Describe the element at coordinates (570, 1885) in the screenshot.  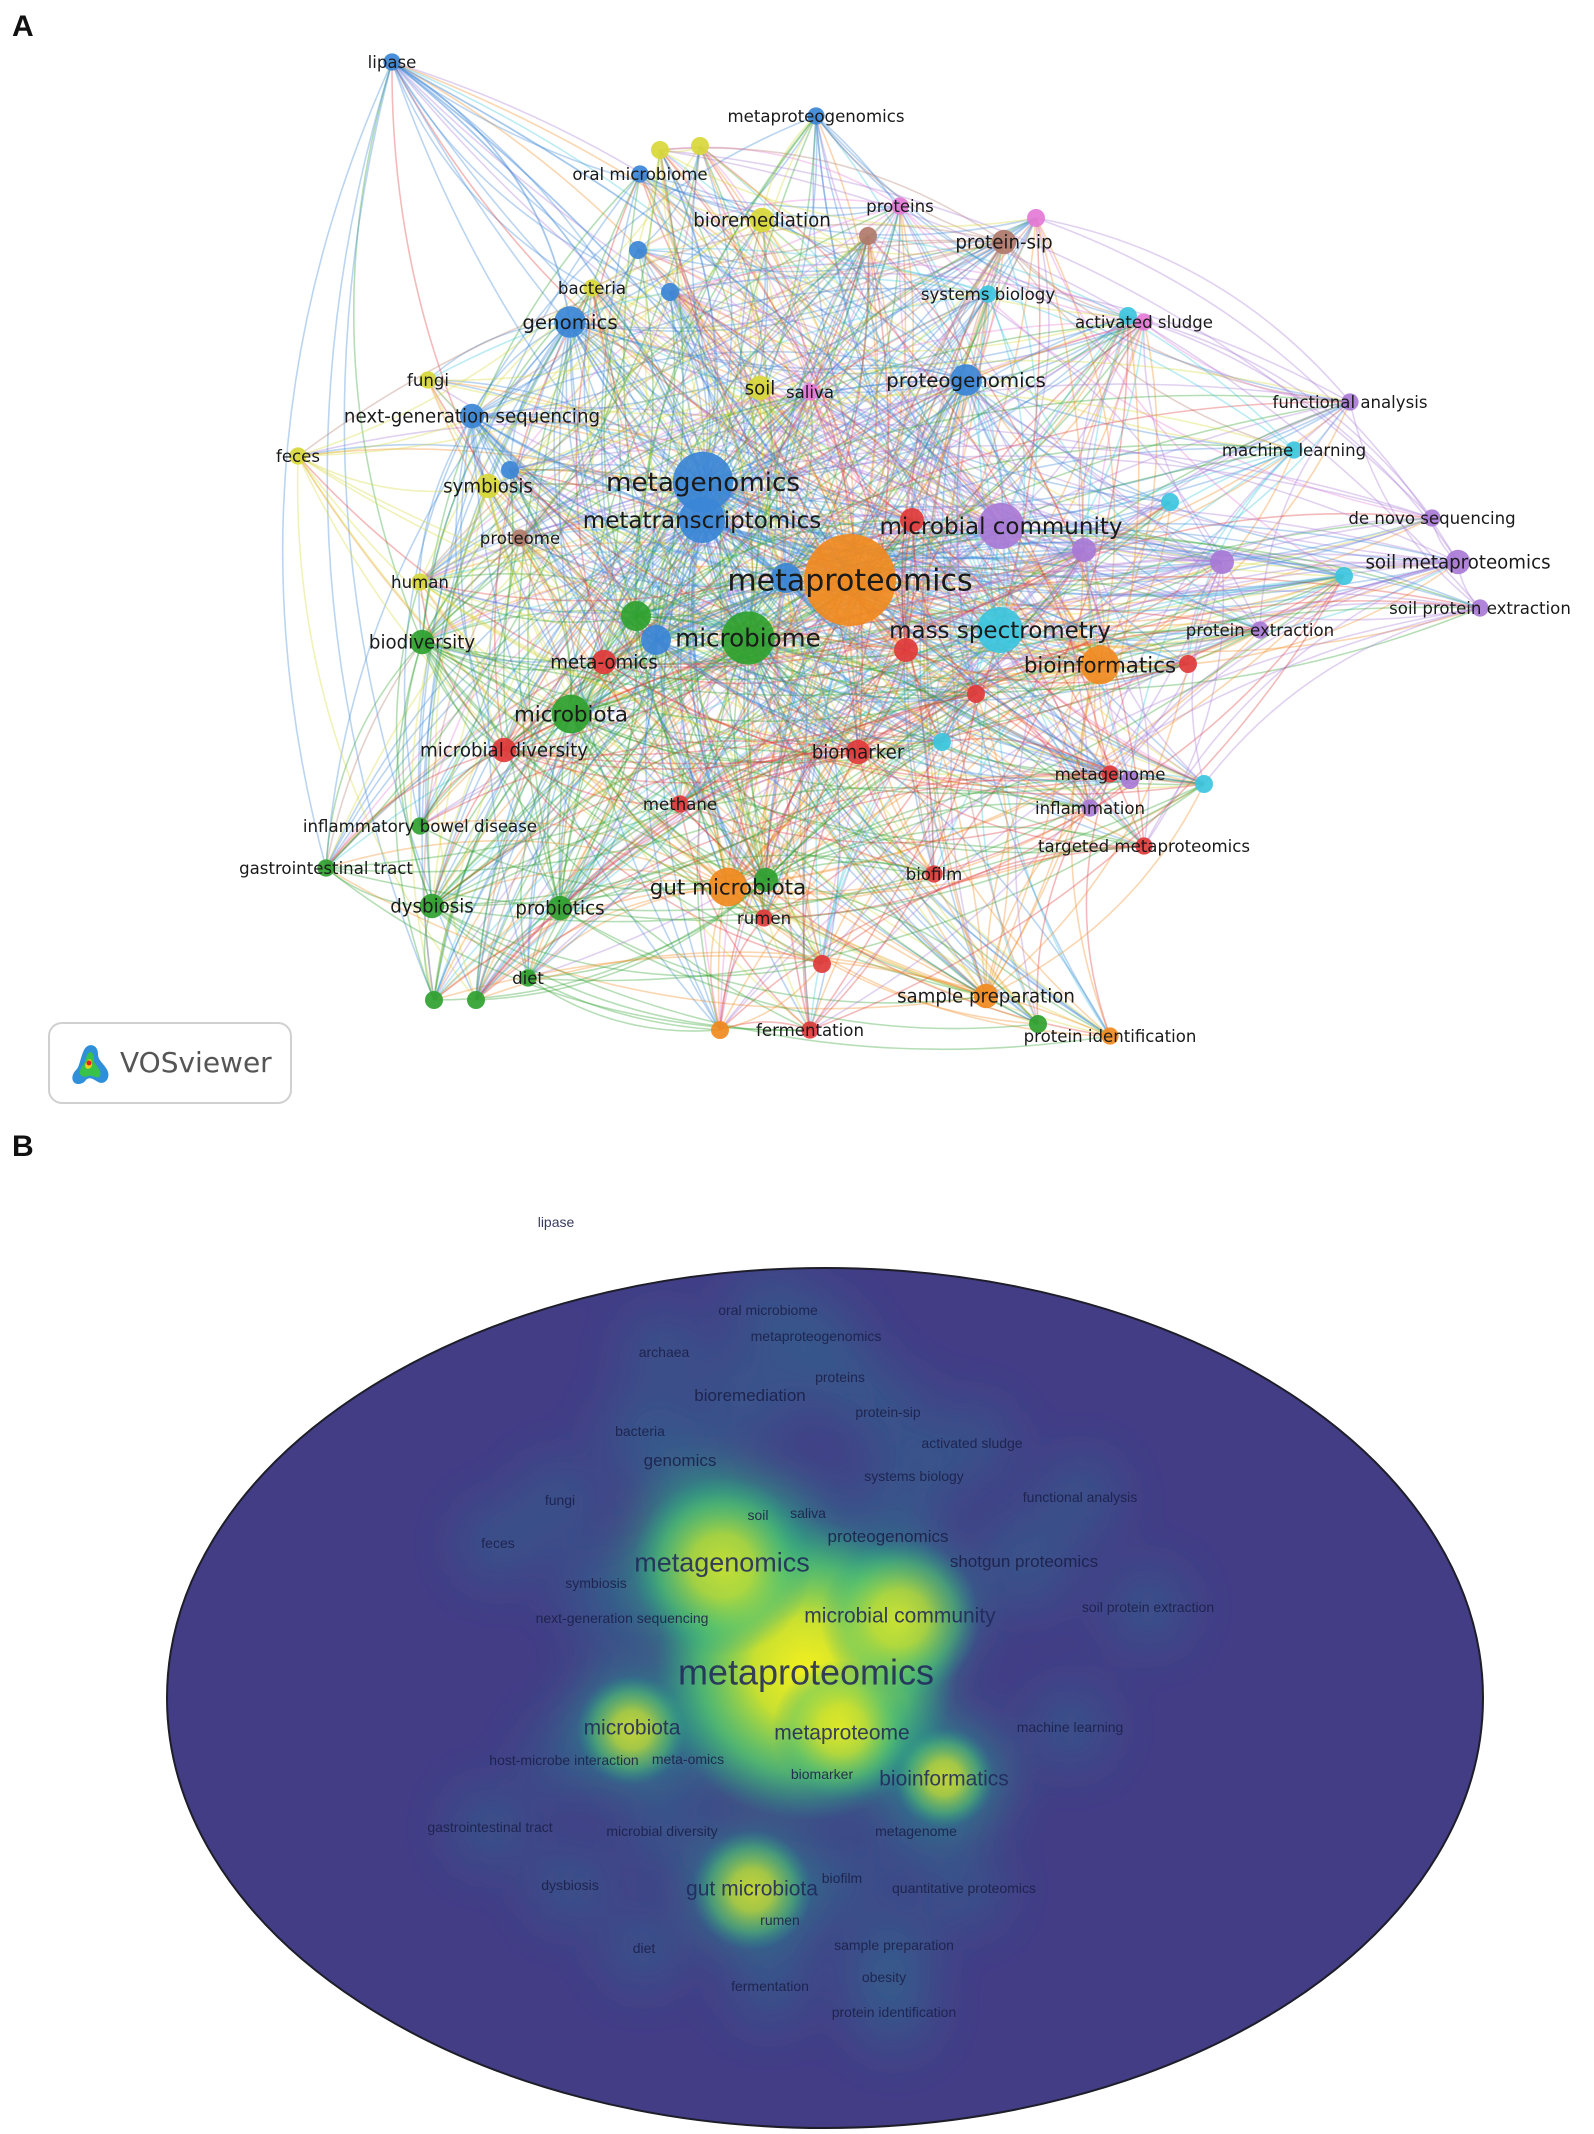
I see `density-label-dysbiosis: dysbiosis` at that location.